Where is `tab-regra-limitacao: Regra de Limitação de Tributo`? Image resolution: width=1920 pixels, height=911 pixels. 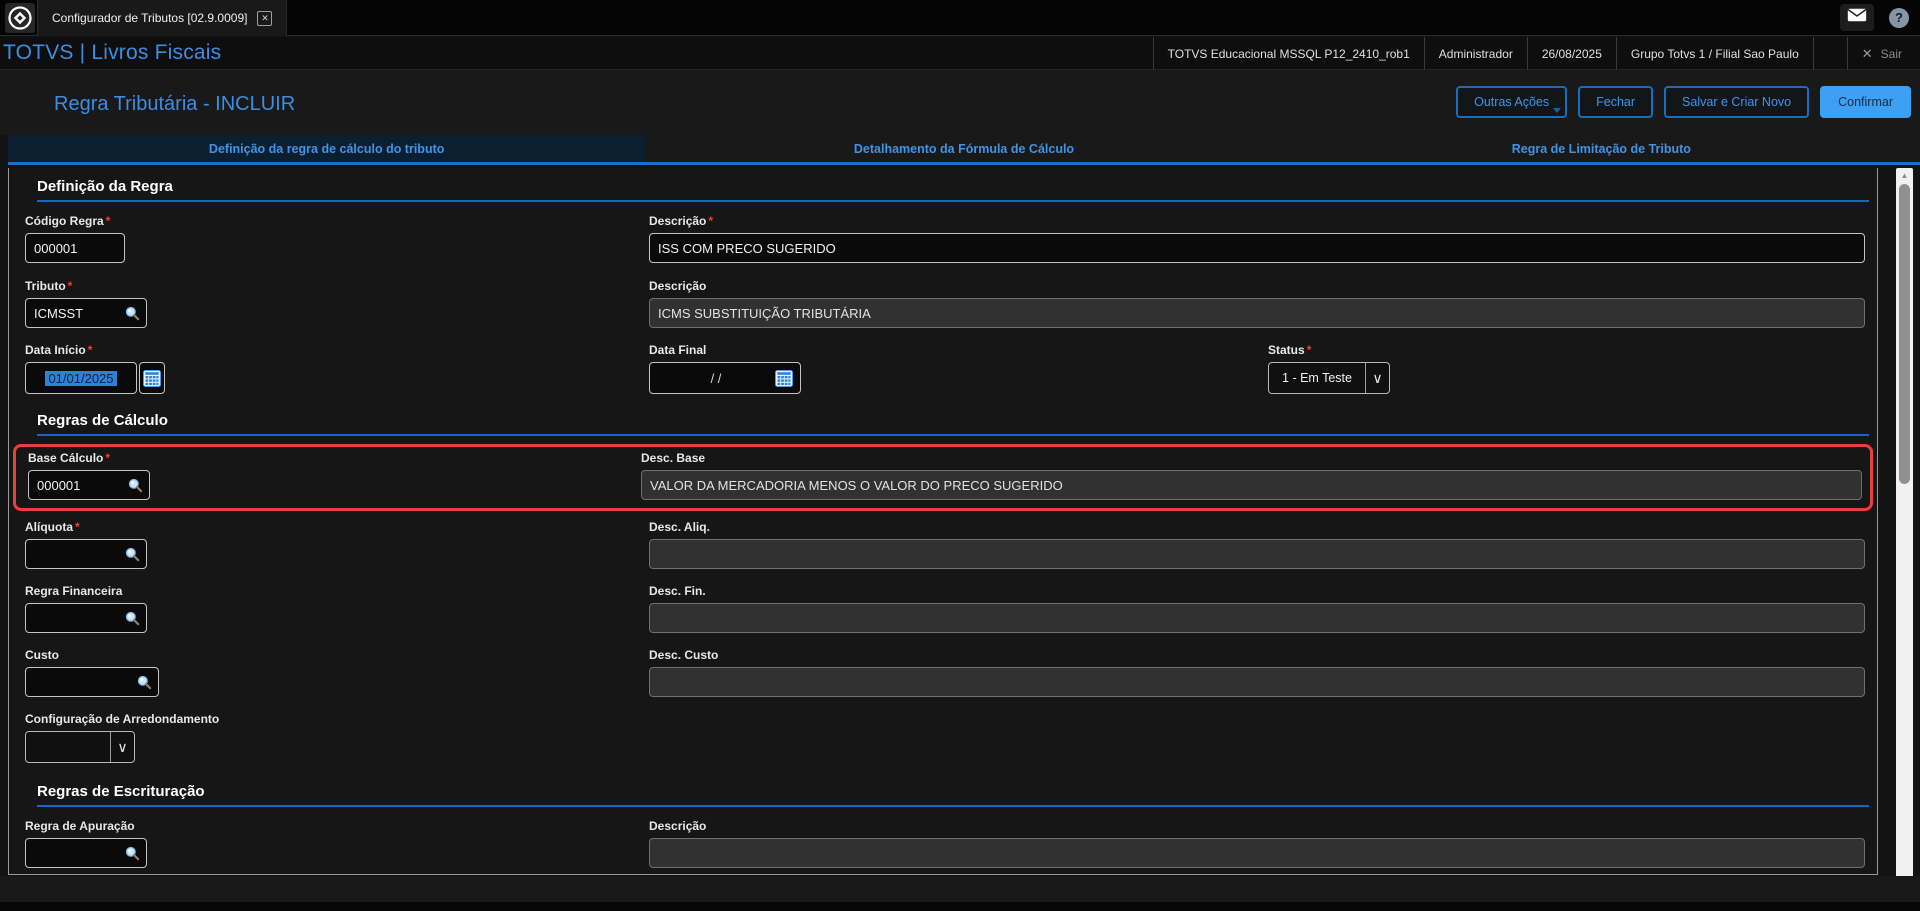
tab-regra-limitacao: Regra de Limitação de Tributo is located at coordinates (1601, 148).